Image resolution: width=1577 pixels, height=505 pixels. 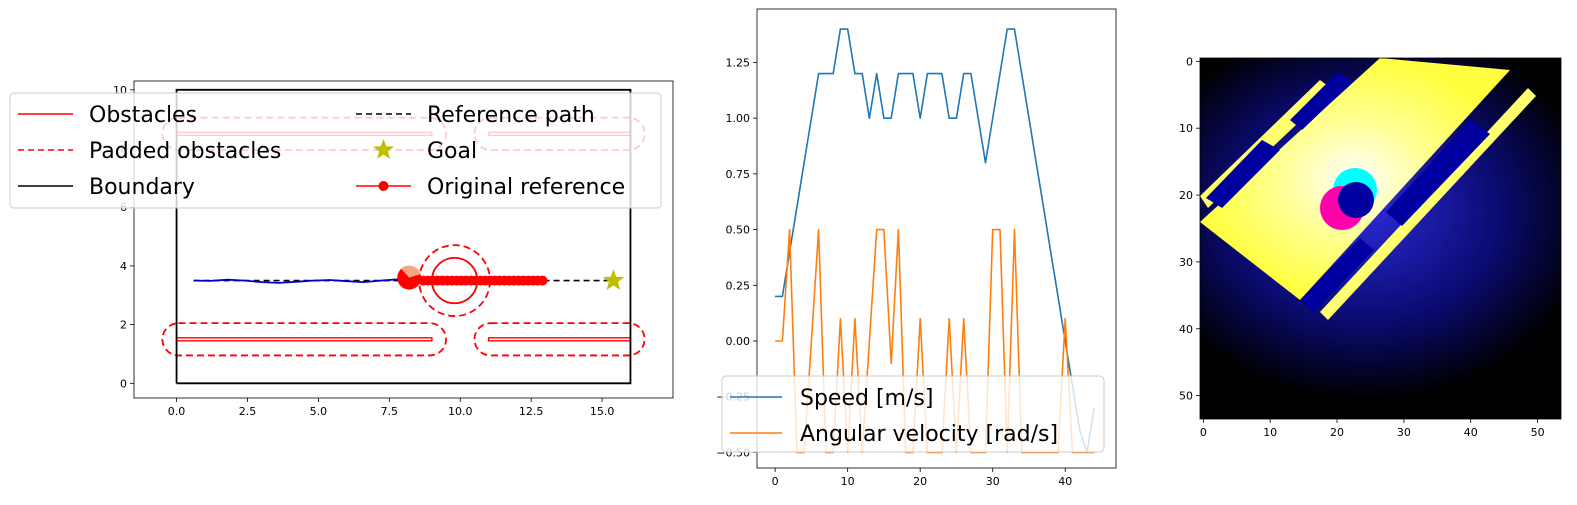 What do you see at coordinates (1189, 61) in the screenshot?
I see `y-axis-c-tick-label: 0` at bounding box center [1189, 61].